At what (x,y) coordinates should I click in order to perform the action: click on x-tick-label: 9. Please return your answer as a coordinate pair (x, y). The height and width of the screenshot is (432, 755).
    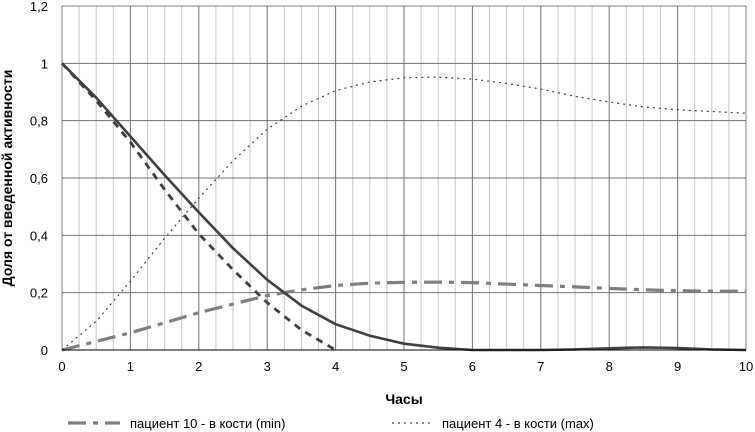
    Looking at the image, I should click on (677, 366).